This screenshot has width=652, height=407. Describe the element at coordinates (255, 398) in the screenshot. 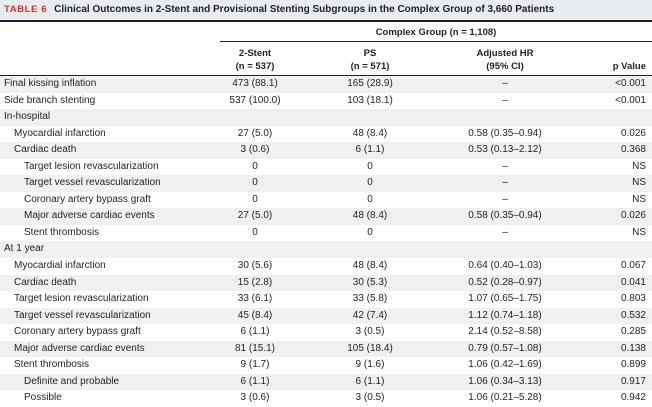

I see `cell-two-stent: 3 (0.6)` at that location.